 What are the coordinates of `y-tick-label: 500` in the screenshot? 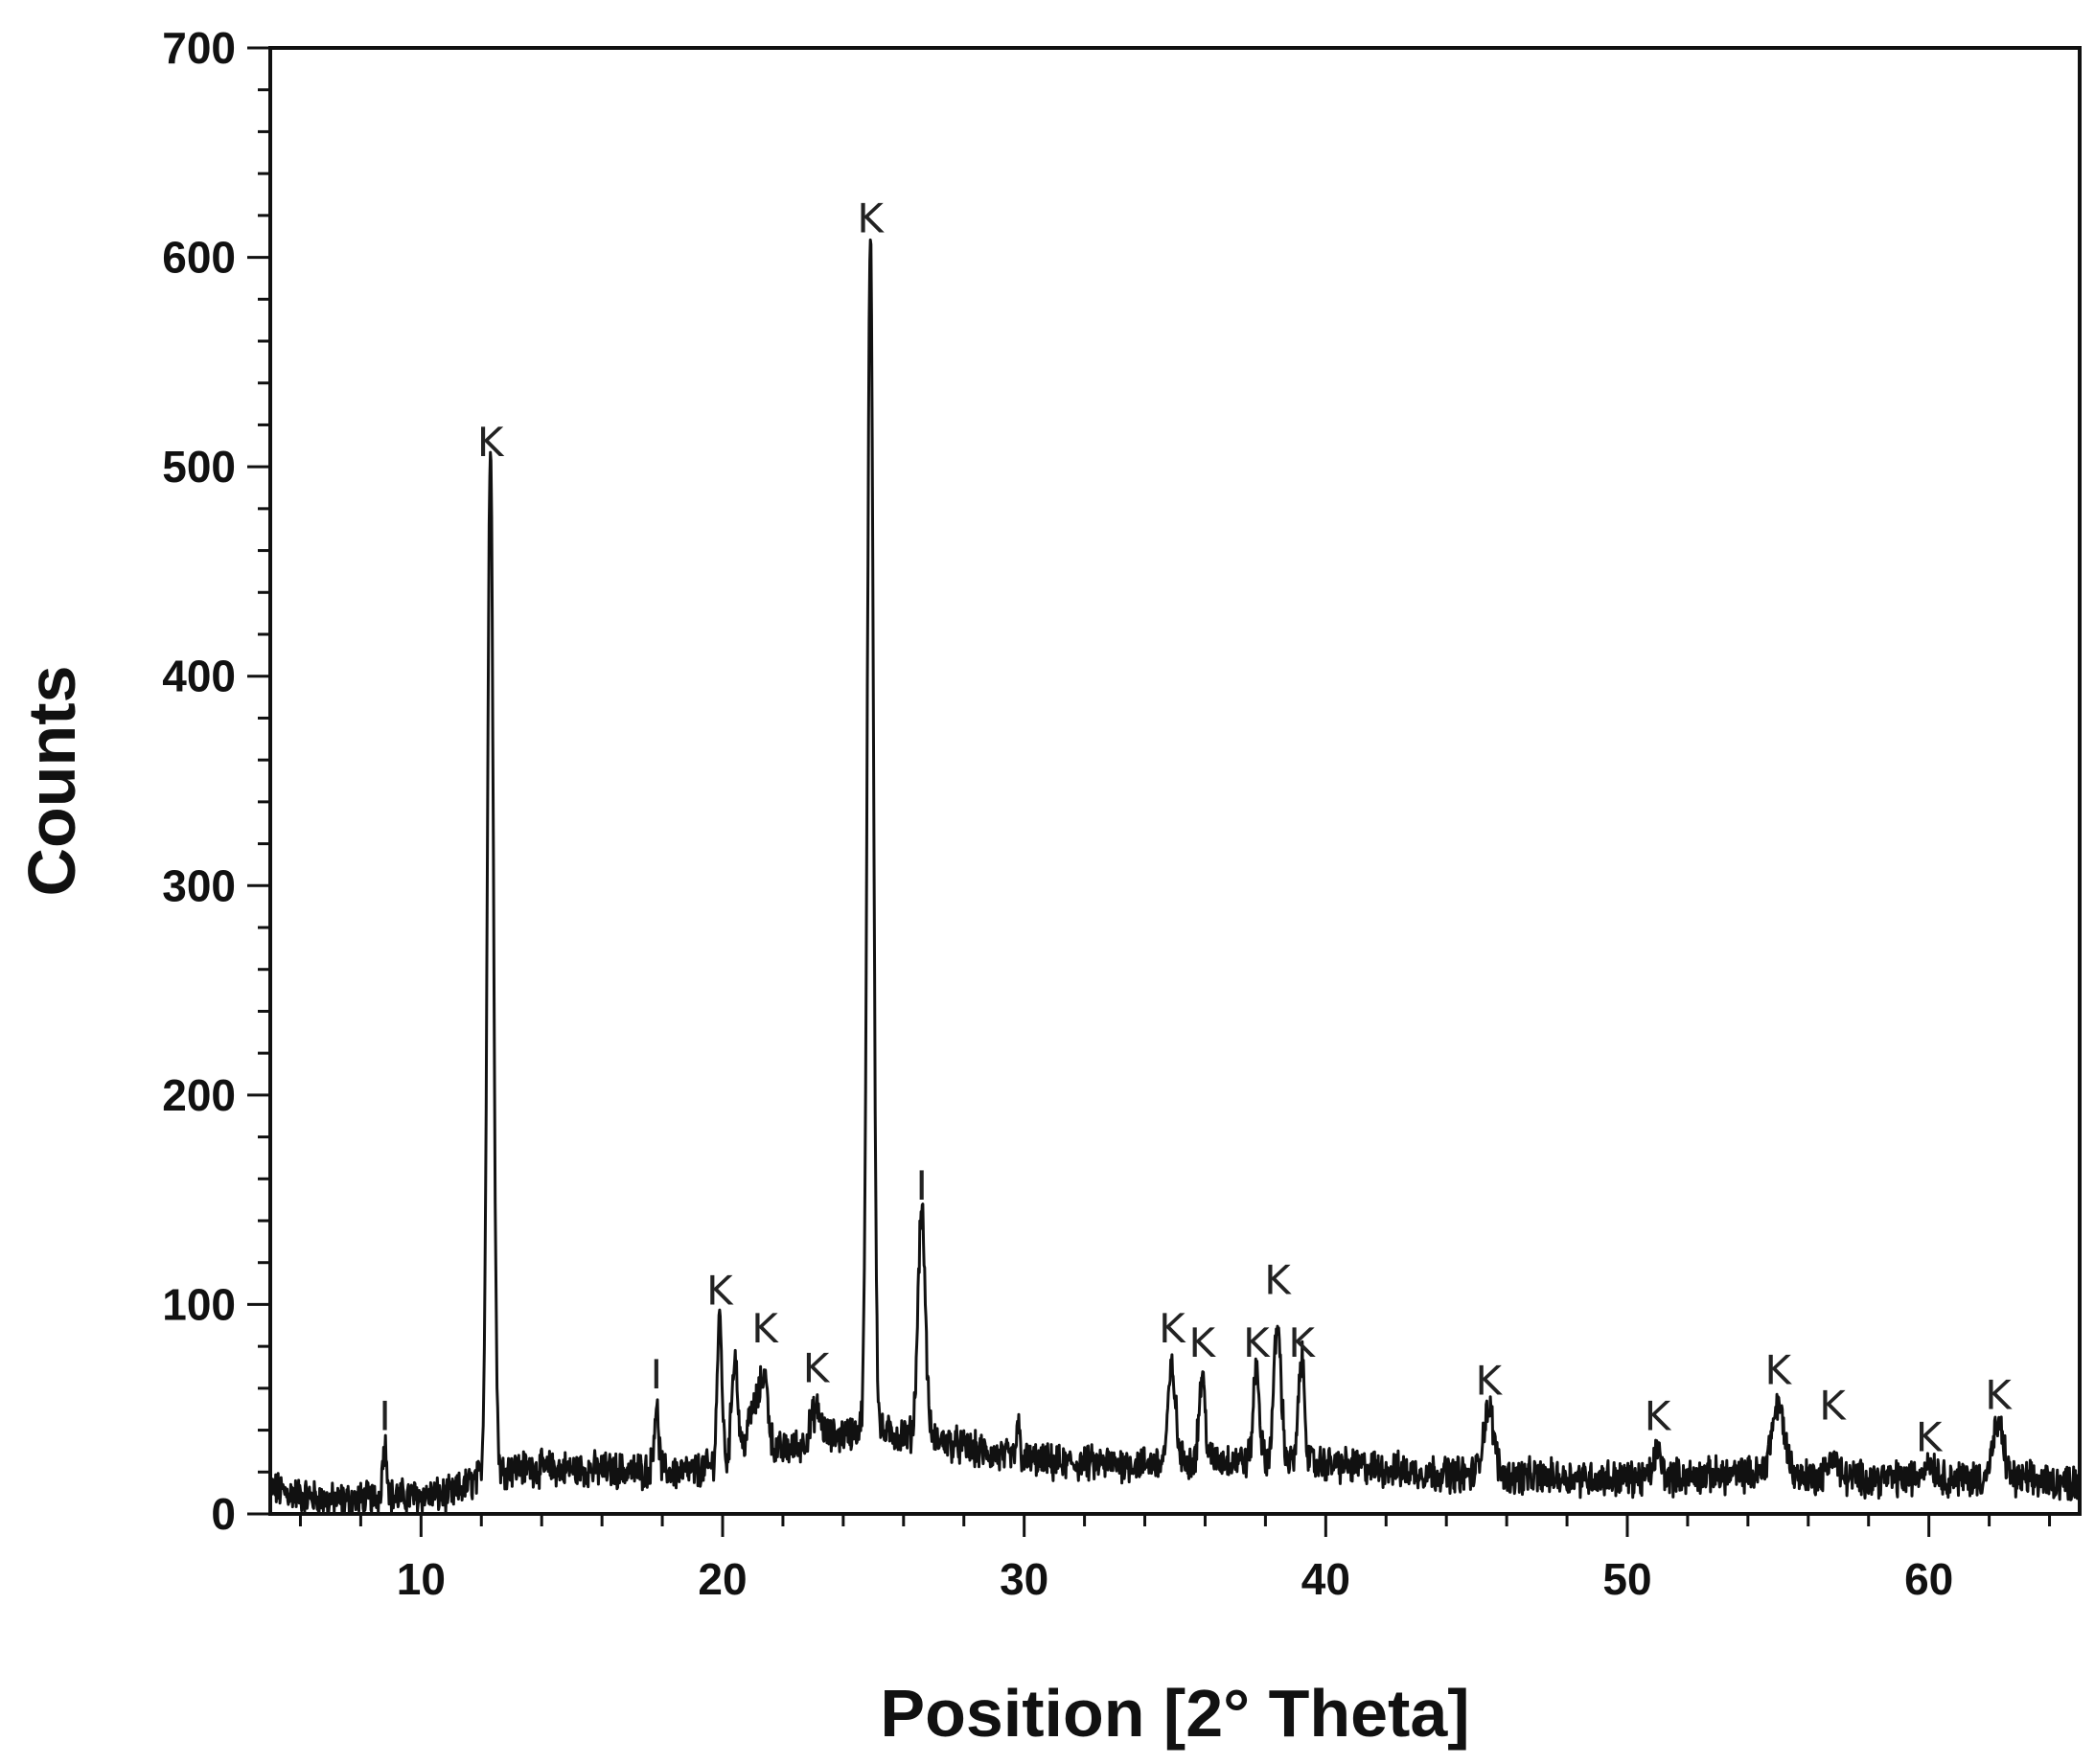 It's located at (199, 467).